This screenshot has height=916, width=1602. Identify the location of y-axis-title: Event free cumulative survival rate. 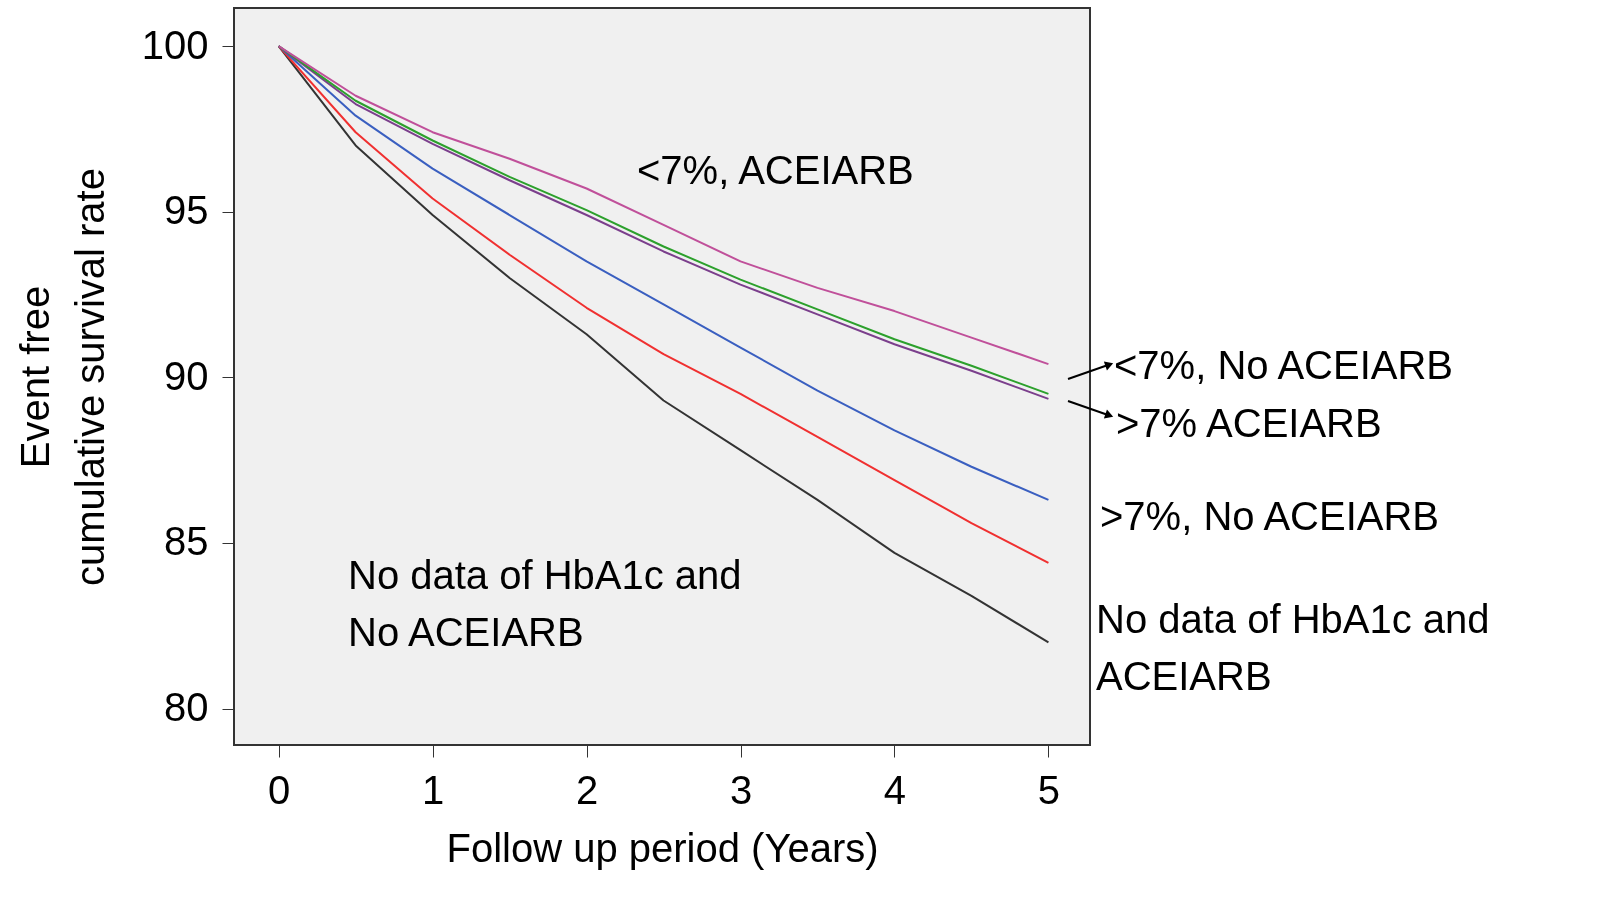
(62, 377).